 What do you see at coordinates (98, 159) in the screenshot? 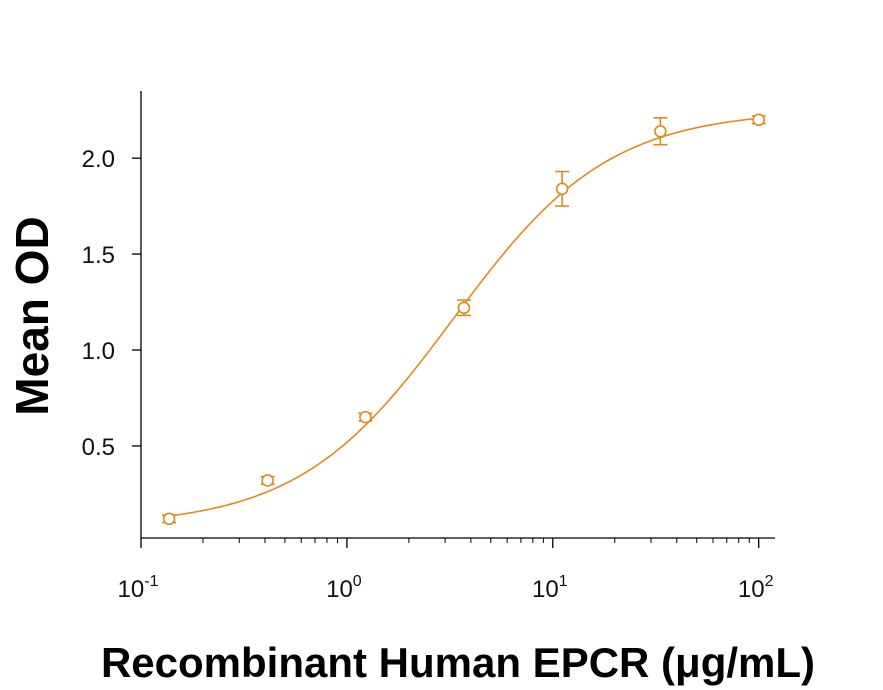
I see `y-tick-label: 2.0` at bounding box center [98, 159].